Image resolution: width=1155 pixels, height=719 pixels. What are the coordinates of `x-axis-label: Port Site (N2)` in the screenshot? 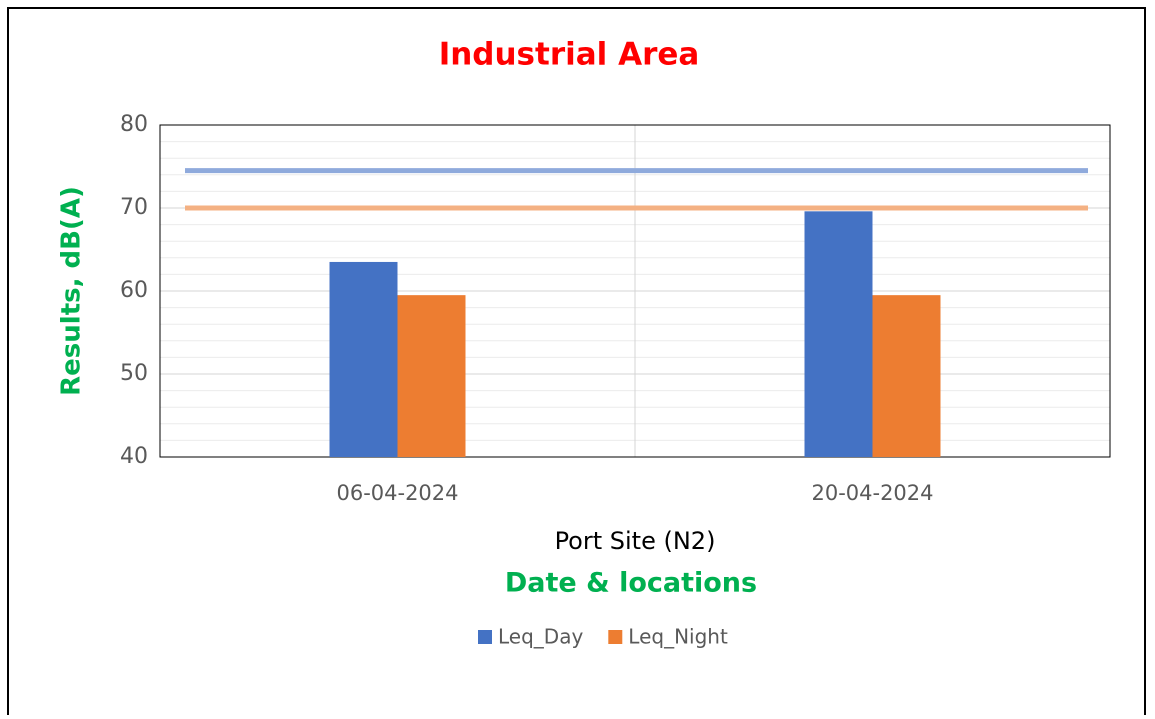 It's located at (635, 541).